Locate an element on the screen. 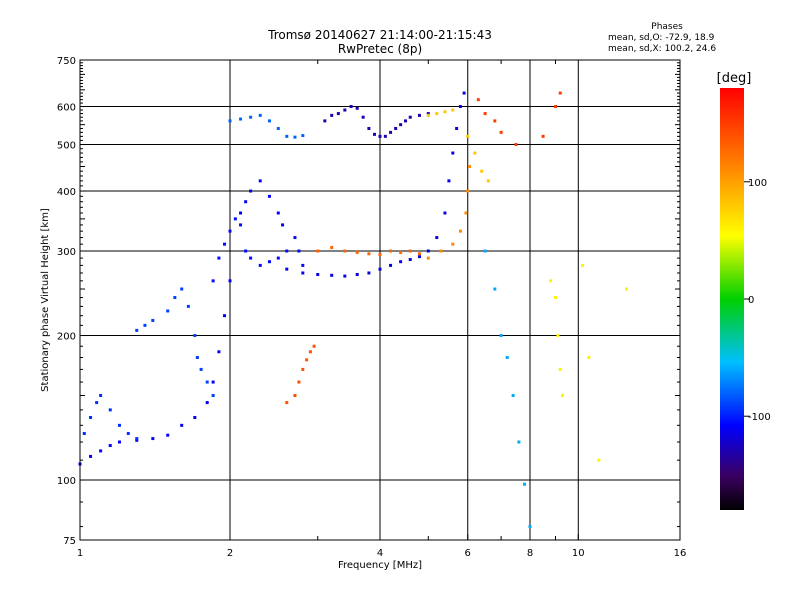 The height and width of the screenshot is (600, 800). chart-title-line2: RwPretec (8p) is located at coordinates (380, 49).